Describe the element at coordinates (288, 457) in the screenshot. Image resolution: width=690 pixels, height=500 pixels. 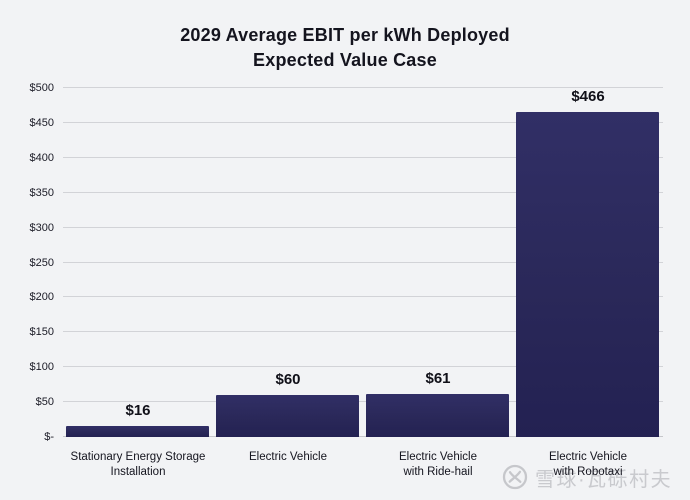
I see `bar-category-label: Electric Vehicle` at that location.